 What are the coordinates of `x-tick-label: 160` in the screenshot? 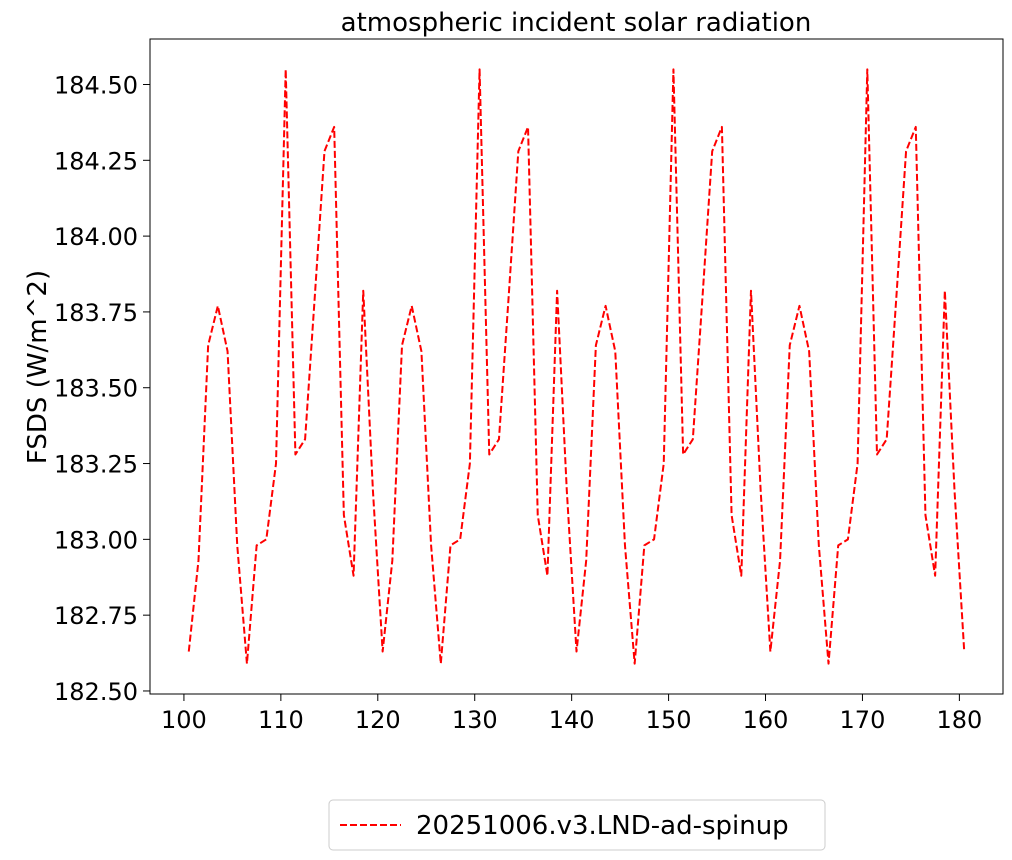 It's located at (766, 720).